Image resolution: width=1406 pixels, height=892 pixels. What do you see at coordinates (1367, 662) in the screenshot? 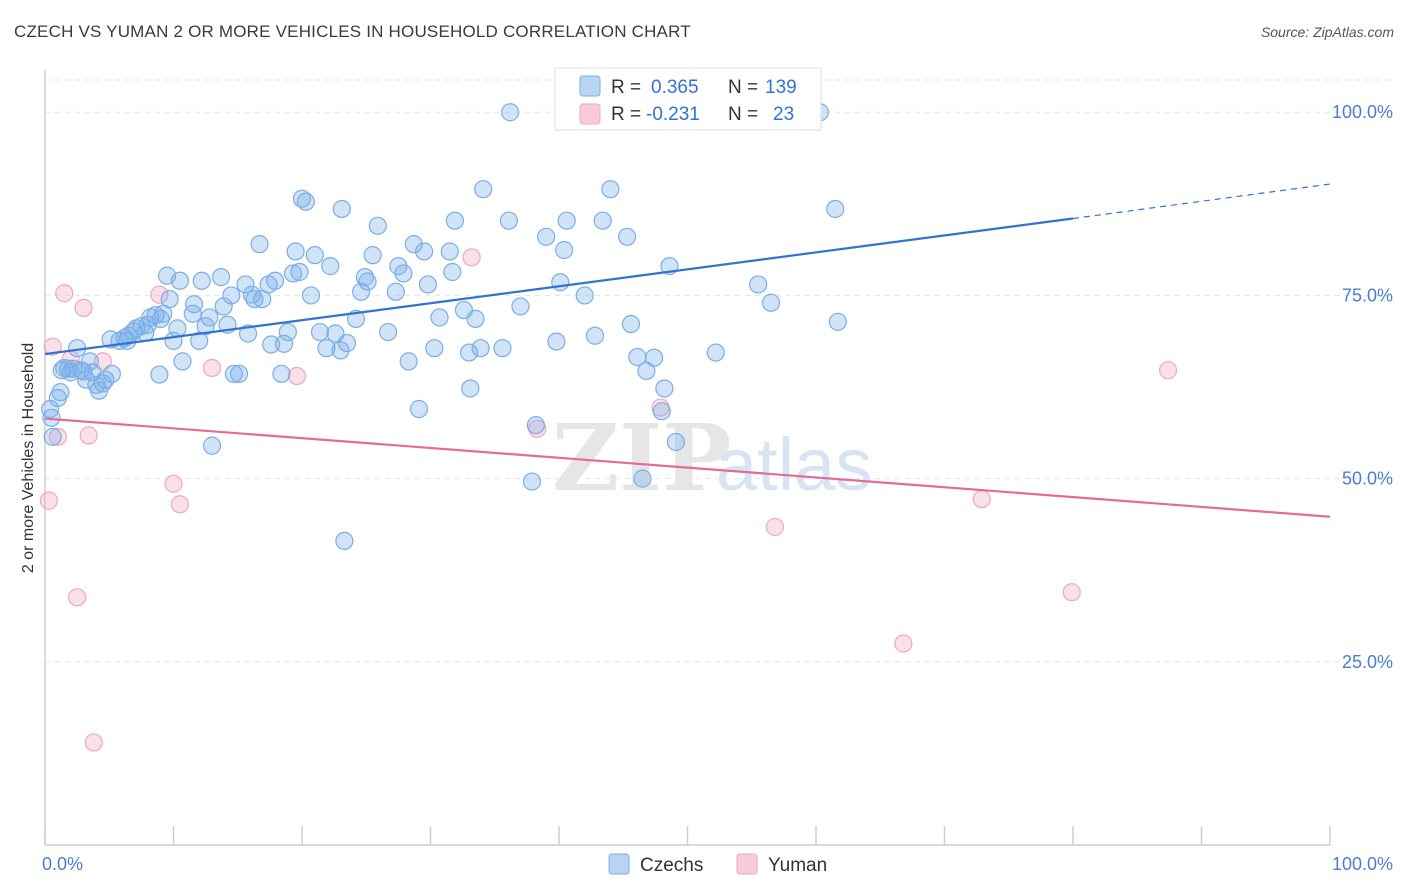
I see `y-tick-label-3: 25.0%` at bounding box center [1367, 662].